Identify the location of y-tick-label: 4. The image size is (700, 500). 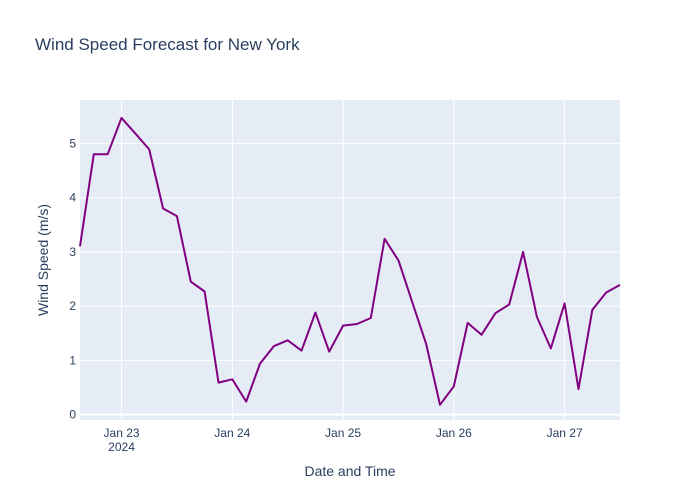
(72, 198).